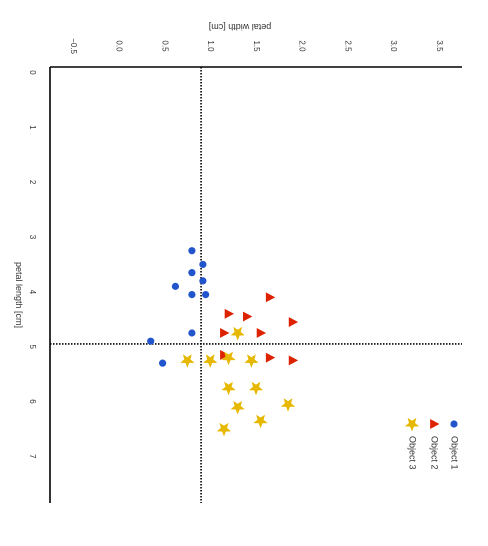 The image size is (488, 546). I want to click on legend-label: Object 2, so click(435, 453).